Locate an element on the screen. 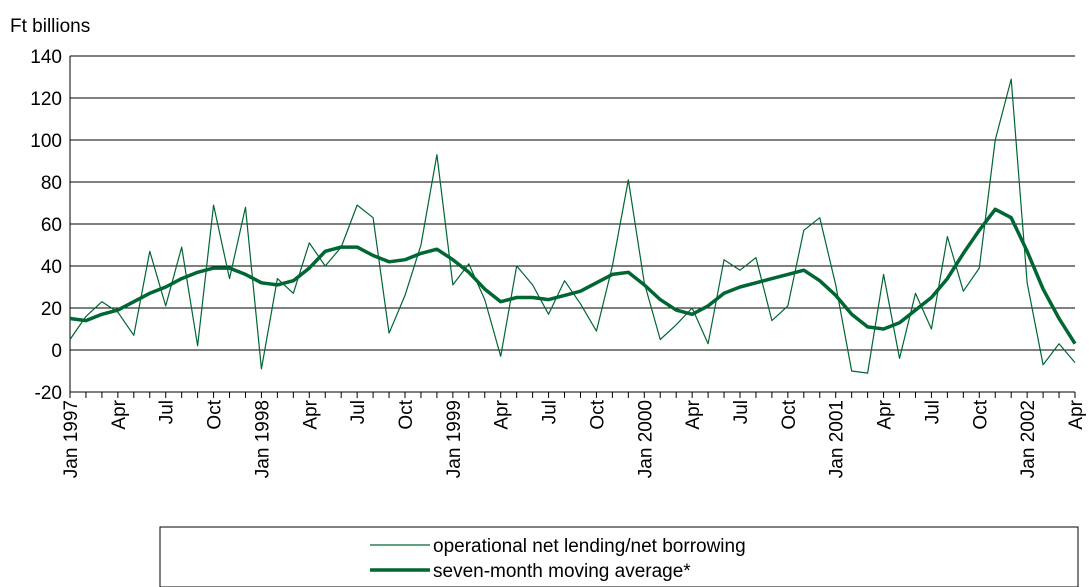  x-tick-label: Jan 1998 is located at coordinates (262, 439).